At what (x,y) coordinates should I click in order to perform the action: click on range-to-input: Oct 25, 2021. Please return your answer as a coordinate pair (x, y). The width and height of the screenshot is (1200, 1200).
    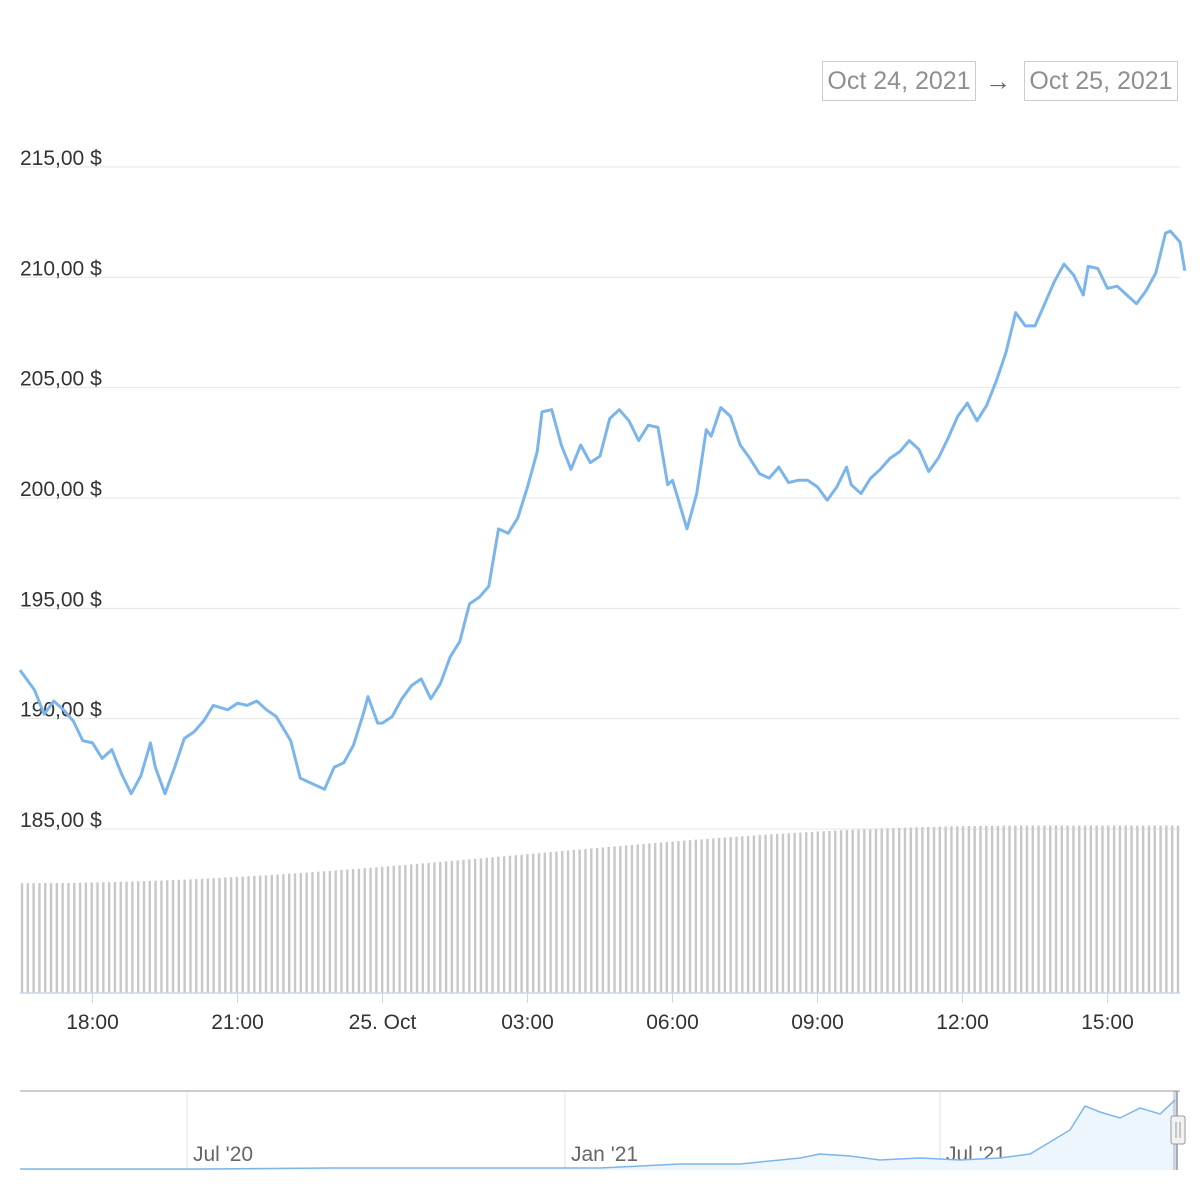
    Looking at the image, I should click on (1101, 81).